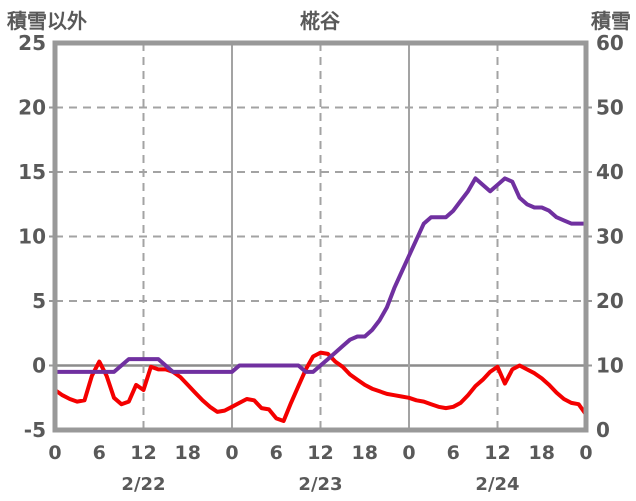 This screenshot has height=501, width=636. What do you see at coordinates (32, 43) in the screenshot?
I see `left-axis-tick-label: 25` at bounding box center [32, 43].